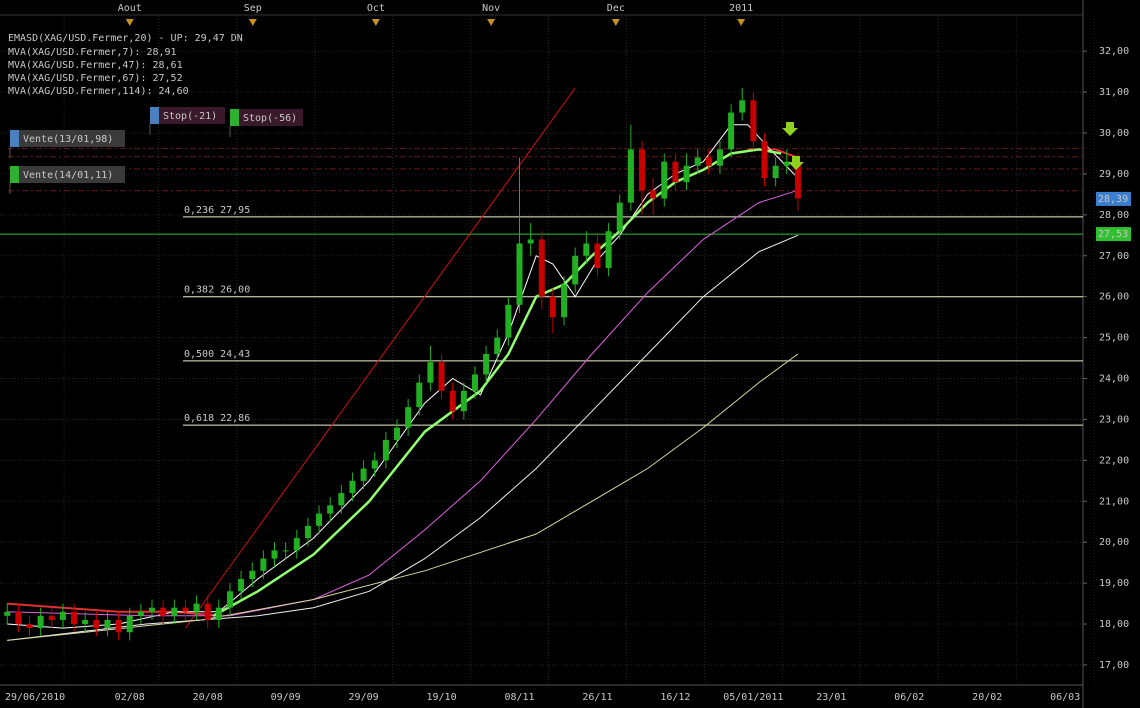 The image size is (1140, 708). I want to click on y-tick-label: 22,00, so click(1114, 460).